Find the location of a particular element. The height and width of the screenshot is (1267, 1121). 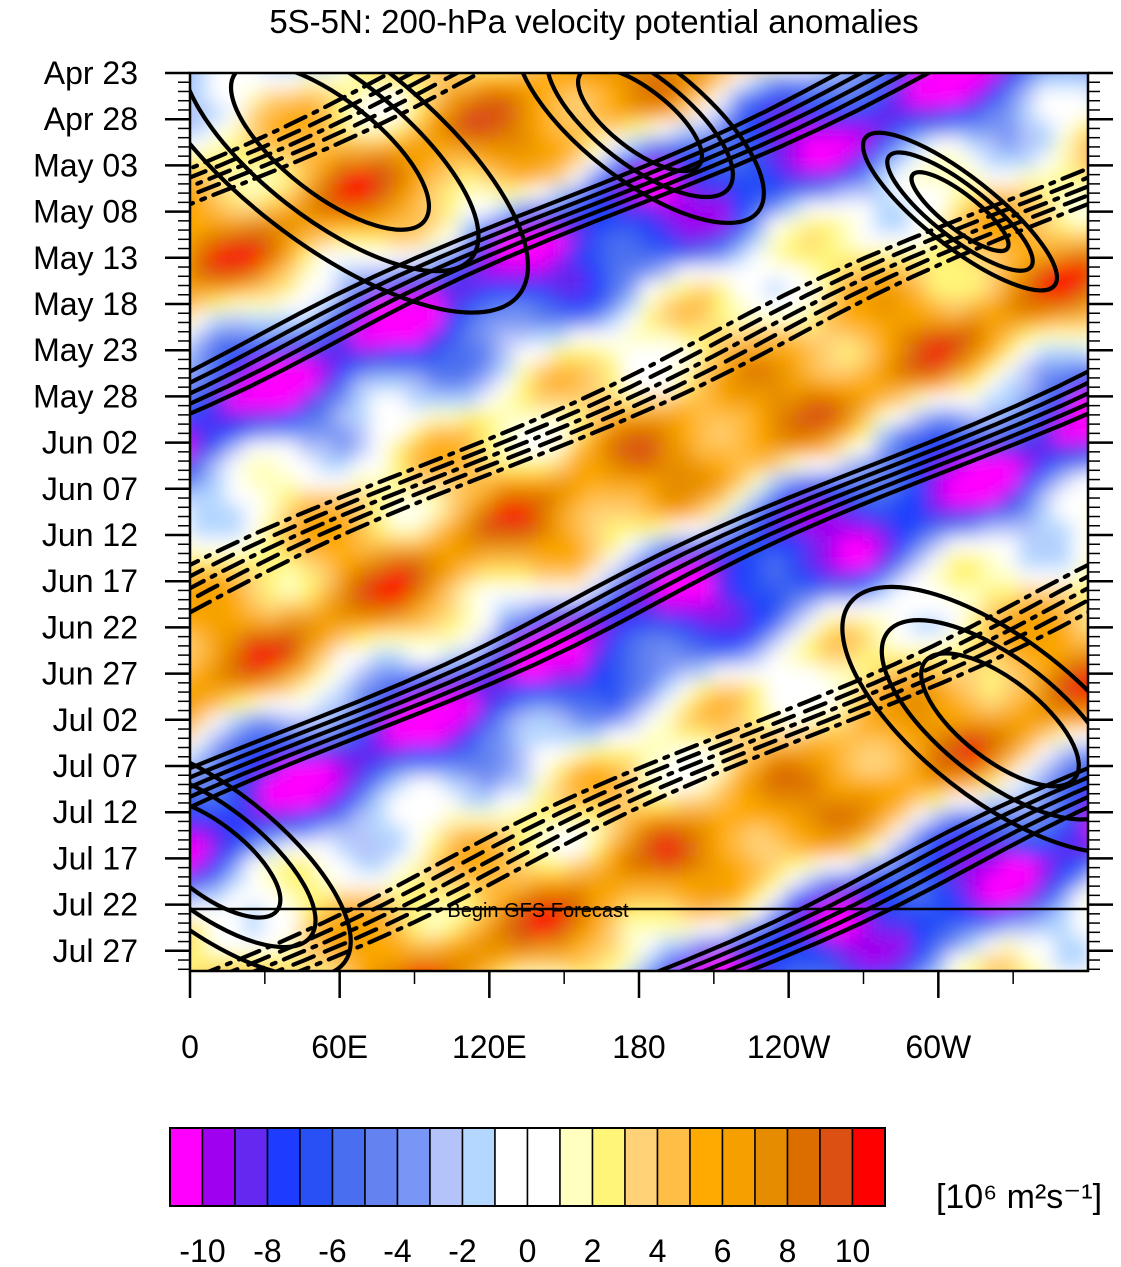

y-tick-label: May 08 is located at coordinates (85, 212).